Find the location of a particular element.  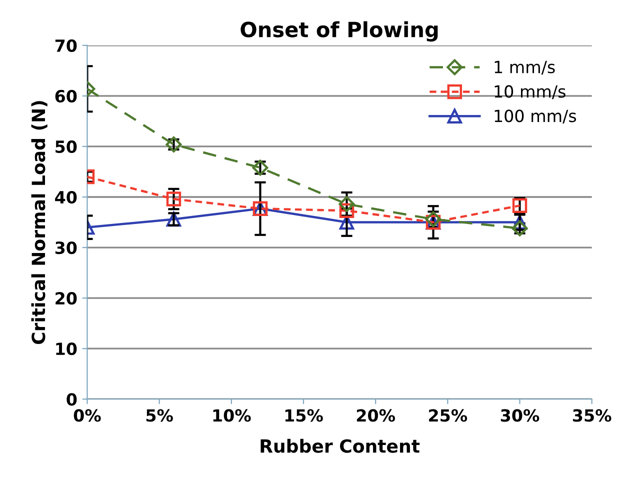

y-tick-label: 50 is located at coordinates (66, 147).